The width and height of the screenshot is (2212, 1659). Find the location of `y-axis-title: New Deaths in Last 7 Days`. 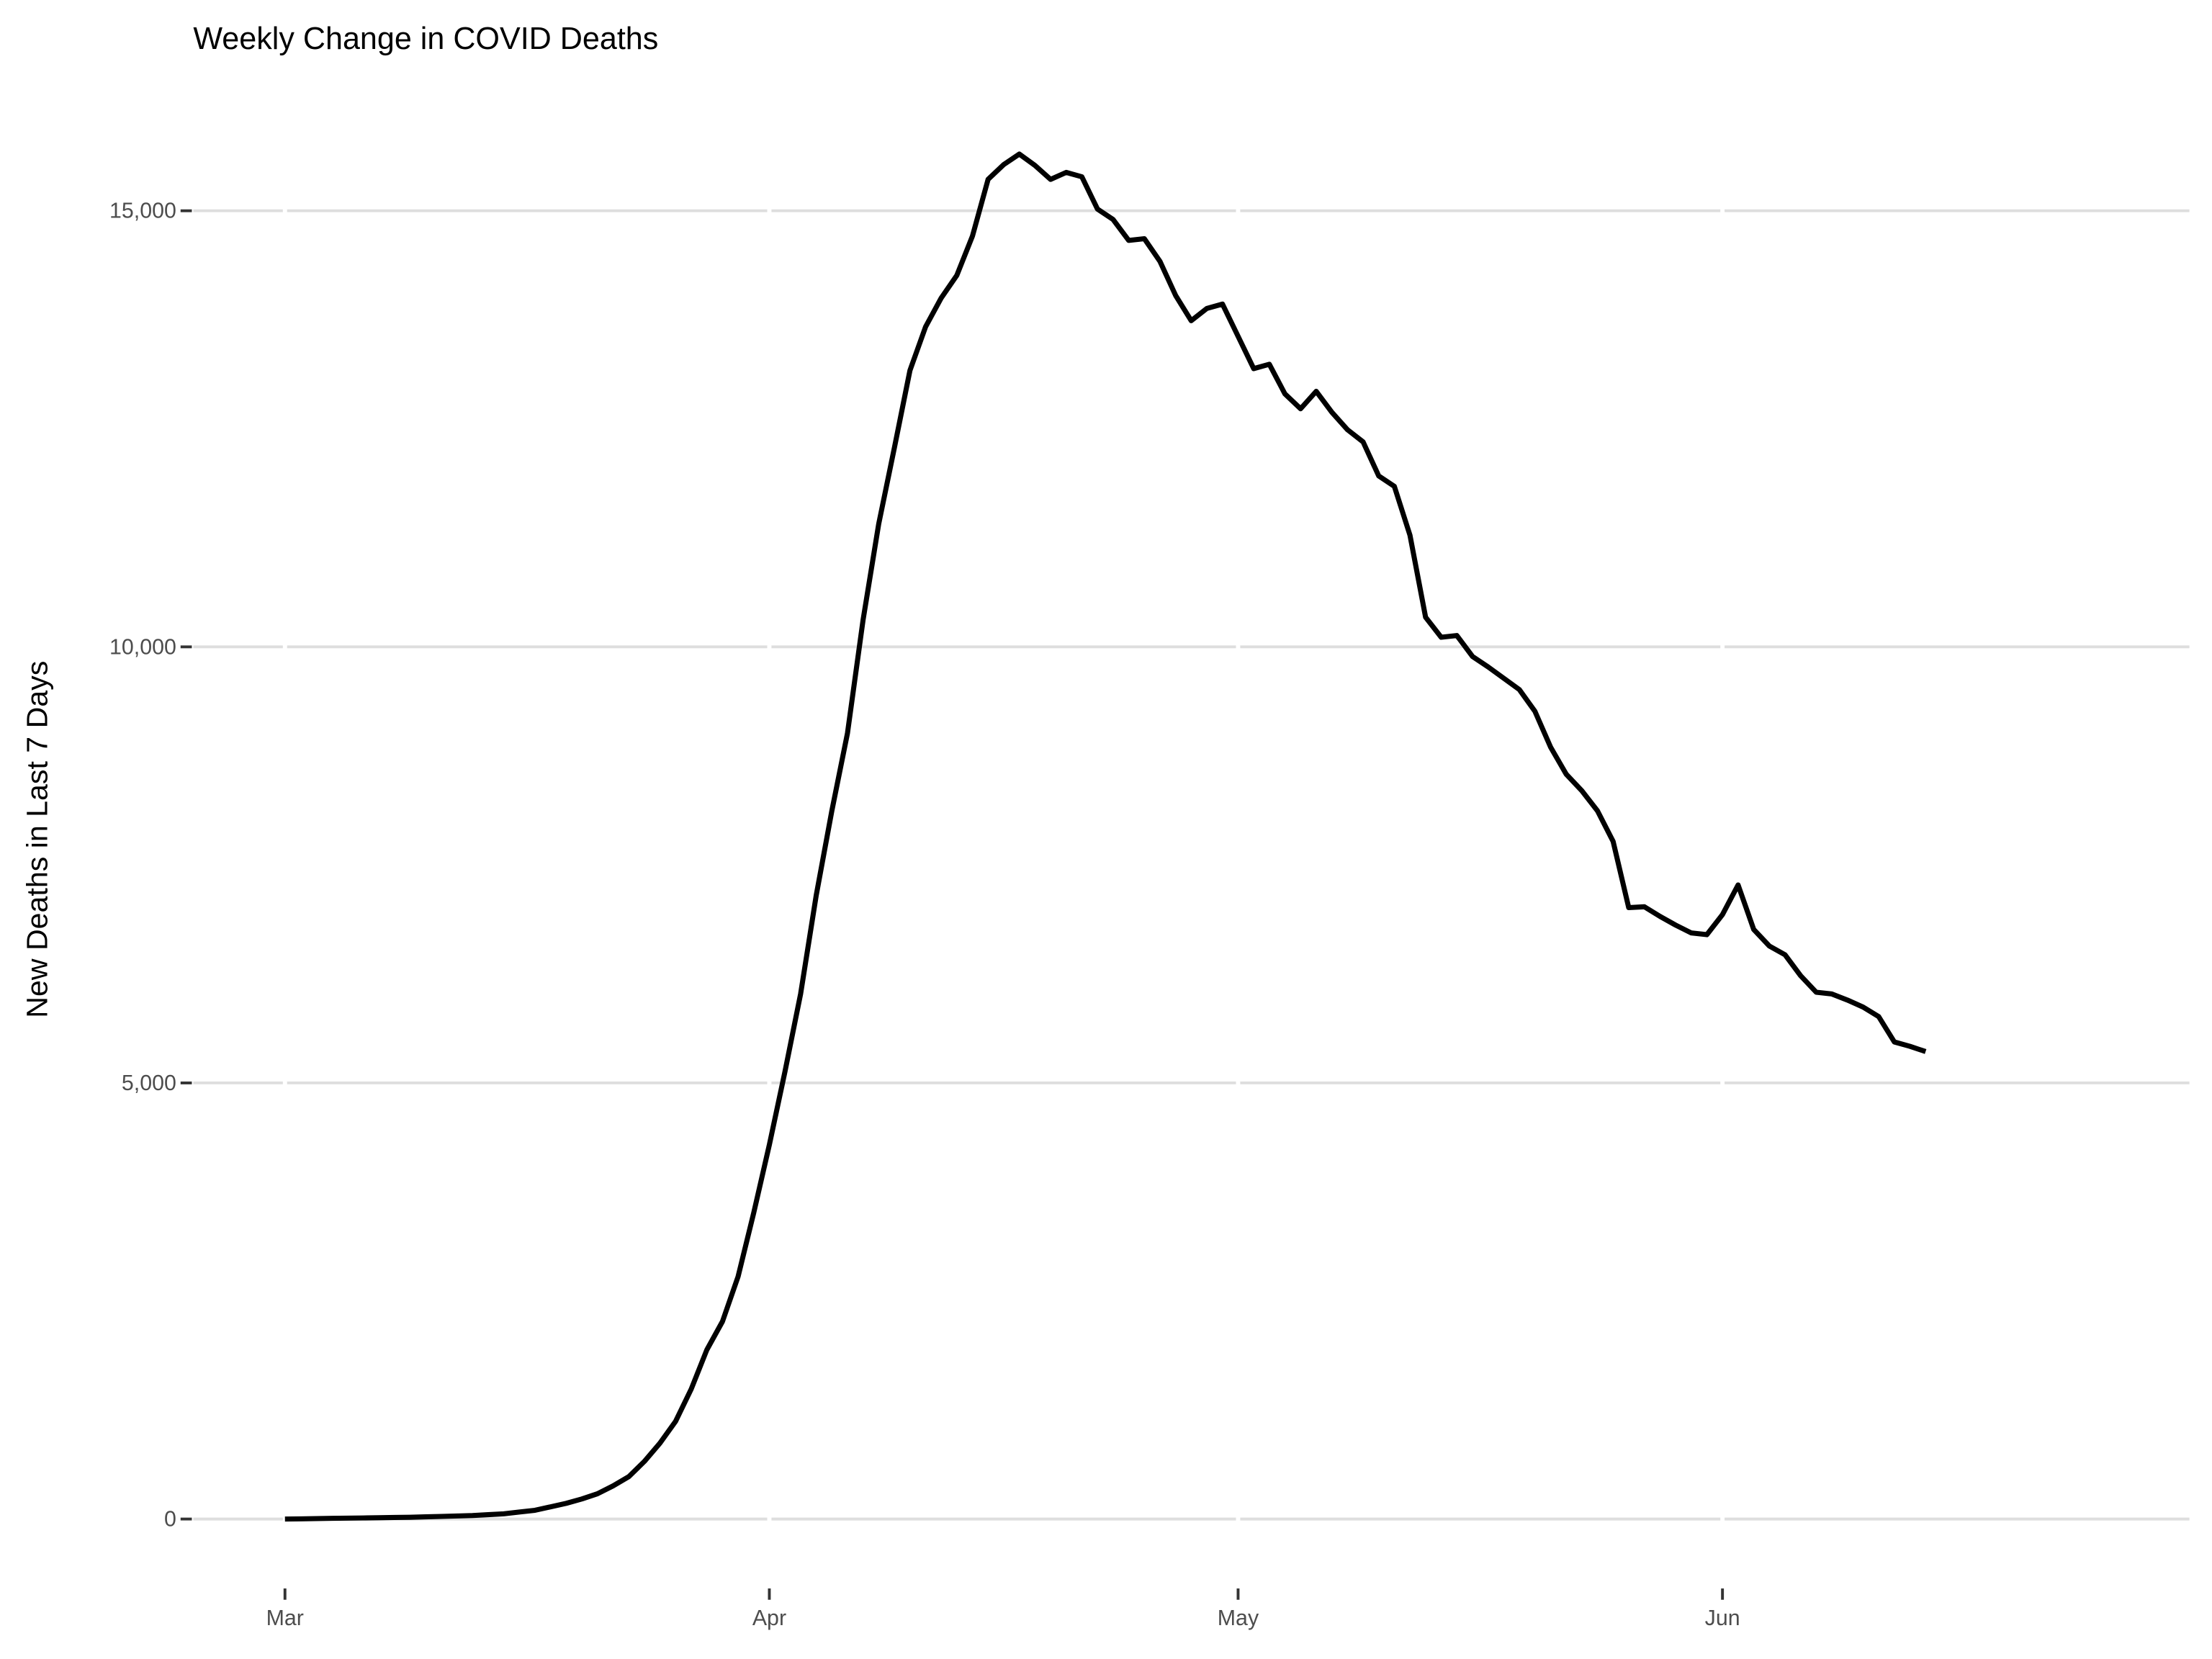

y-axis-title: New Deaths in Last 7 Days is located at coordinates (37, 839).